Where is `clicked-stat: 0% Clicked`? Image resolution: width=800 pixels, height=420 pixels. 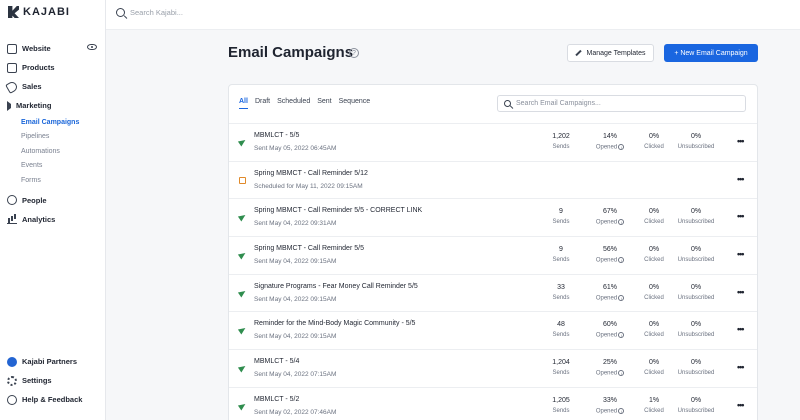 clicked-stat: 0% Clicked is located at coordinates (654, 367).